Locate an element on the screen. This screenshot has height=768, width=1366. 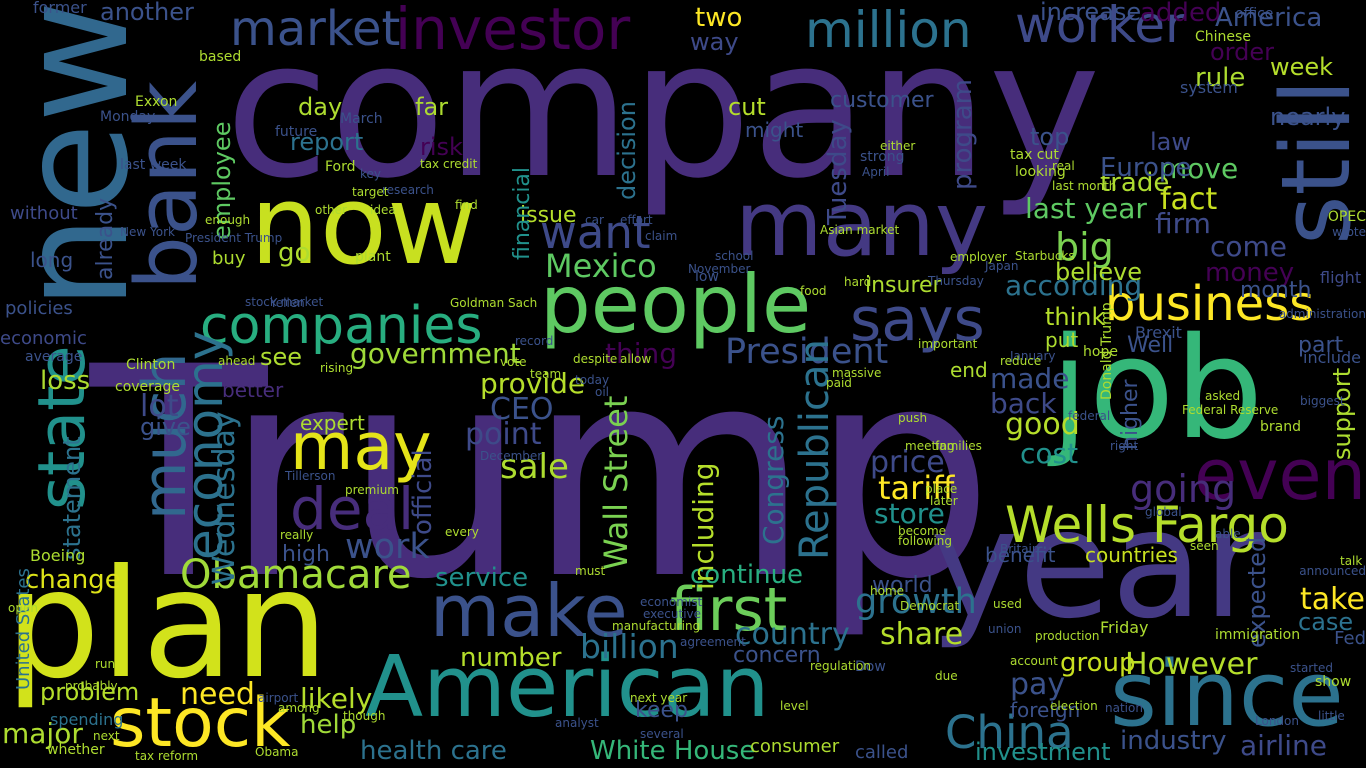
word-decision: decision is located at coordinates (627, 150).